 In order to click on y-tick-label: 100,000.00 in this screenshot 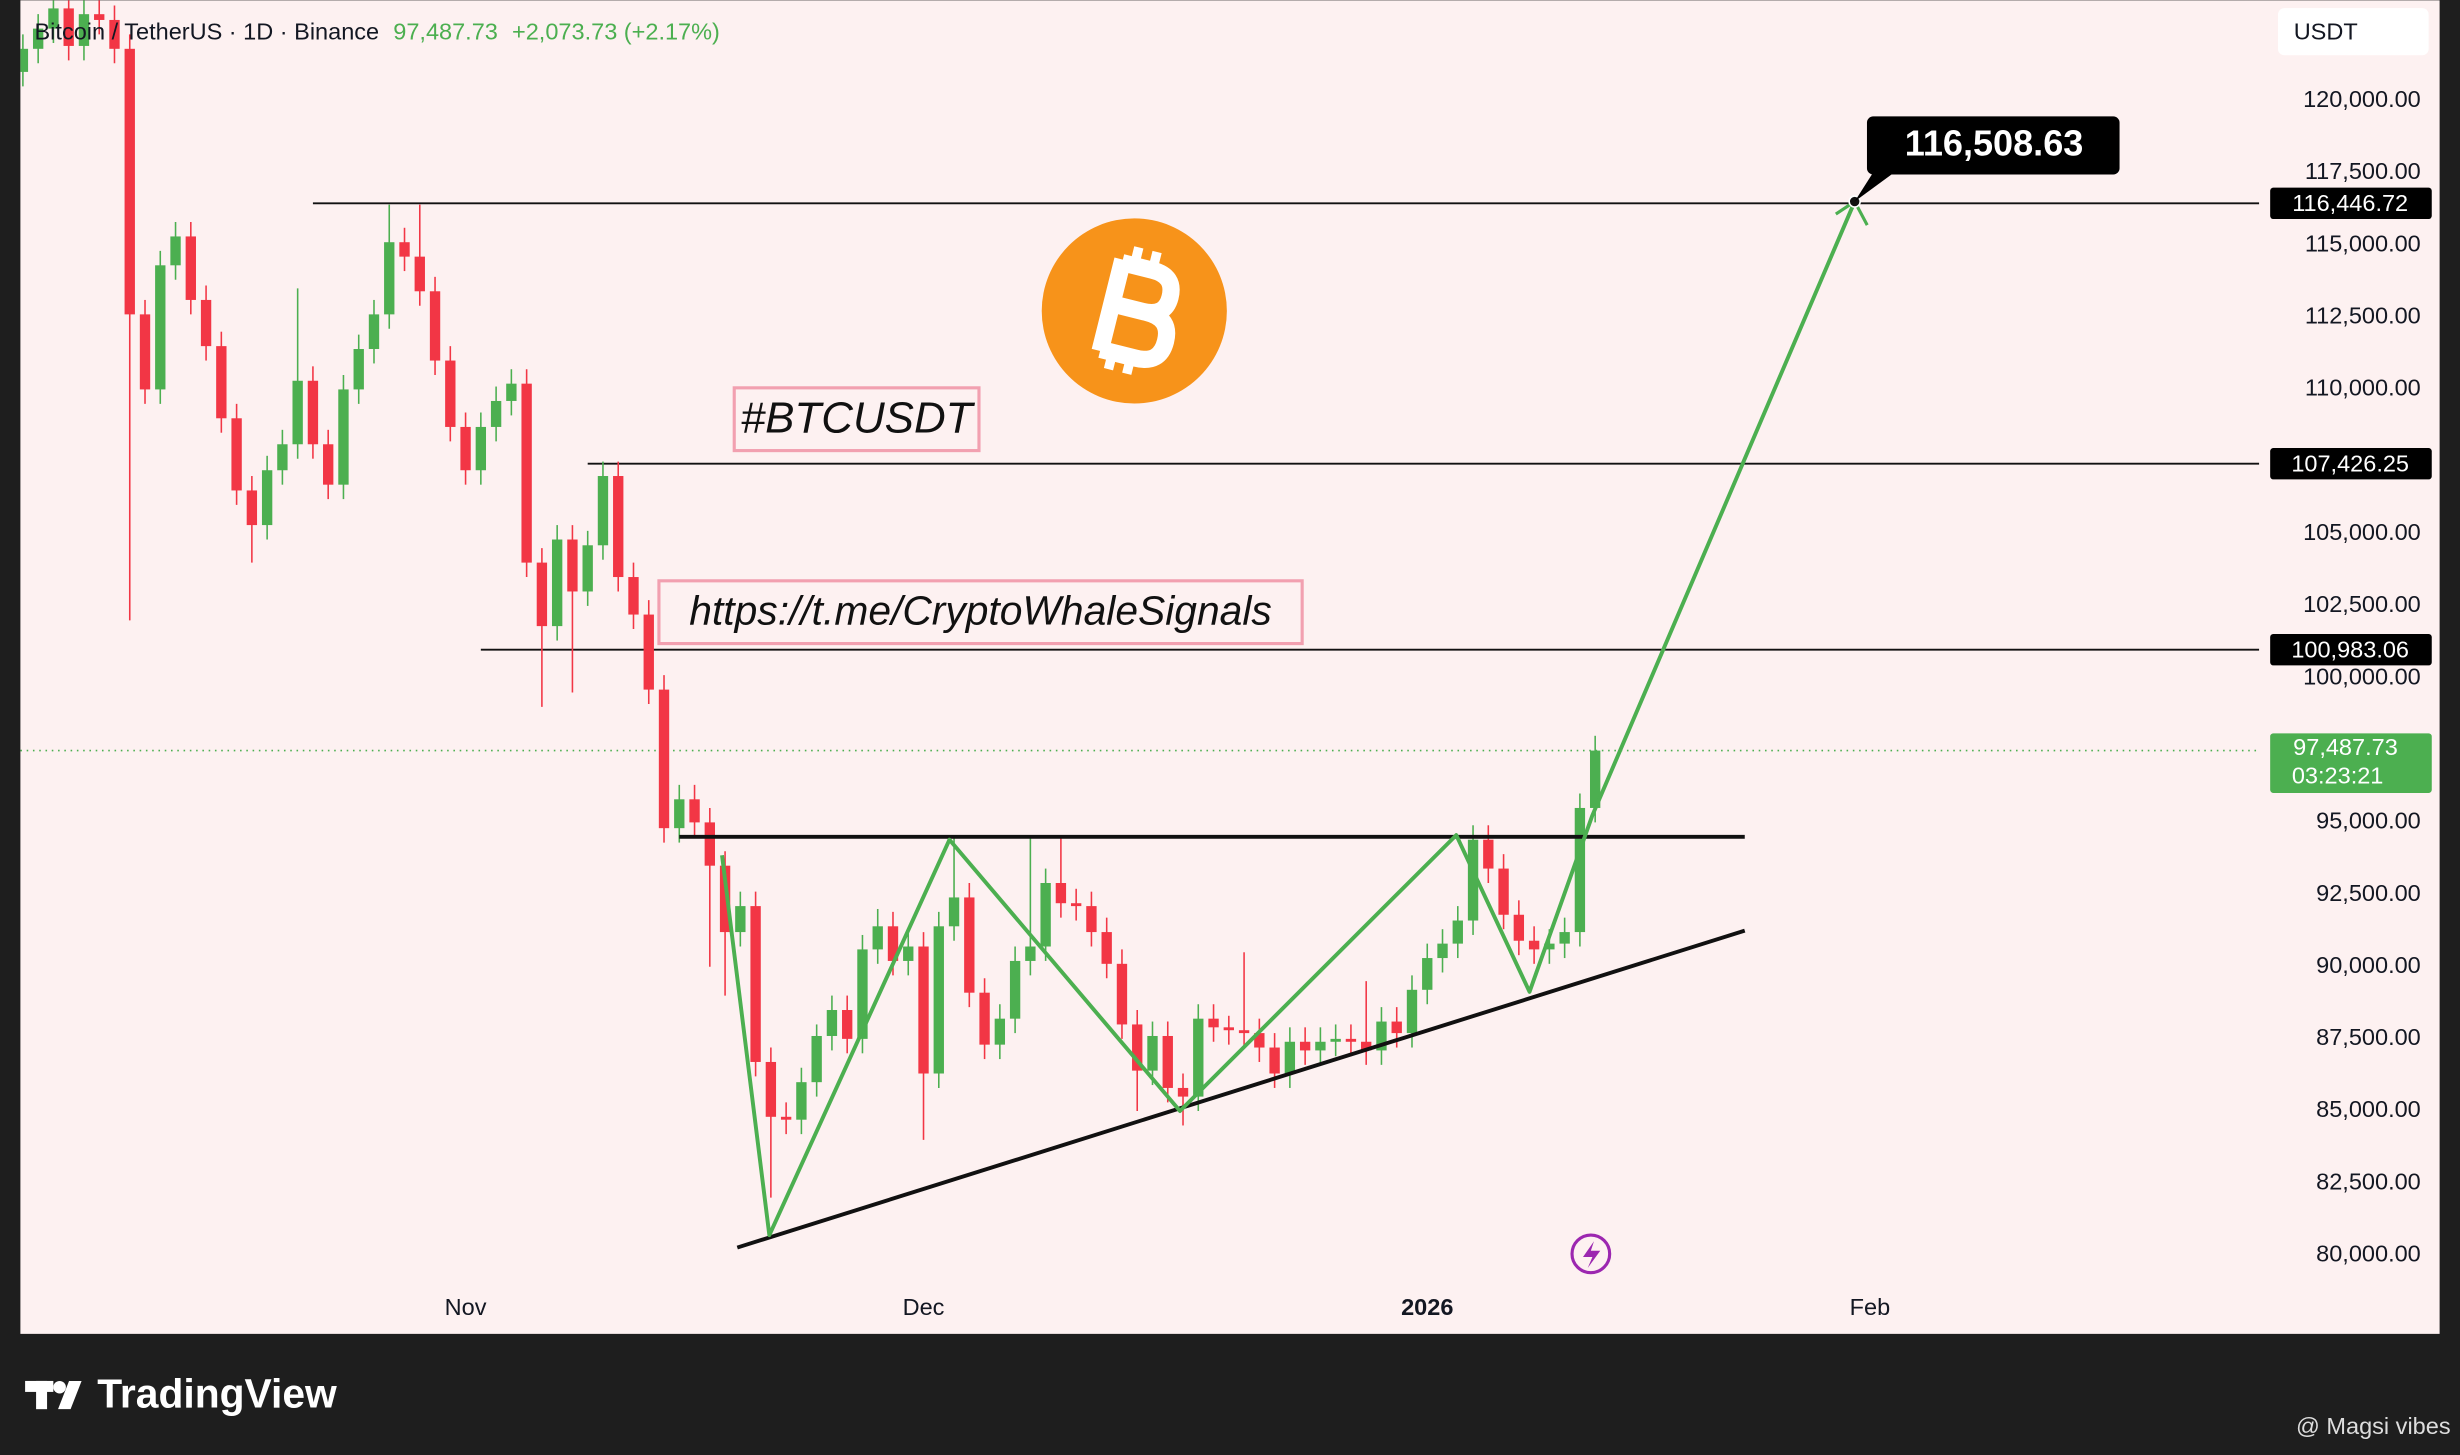, I will do `click(2362, 676)`.